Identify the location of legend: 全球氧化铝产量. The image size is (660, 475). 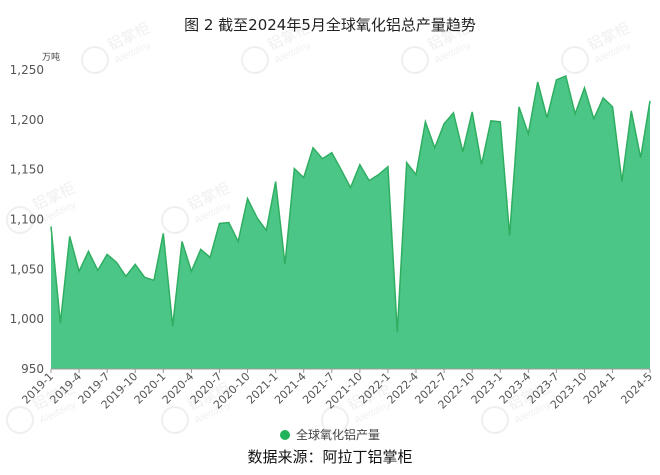
(330, 434).